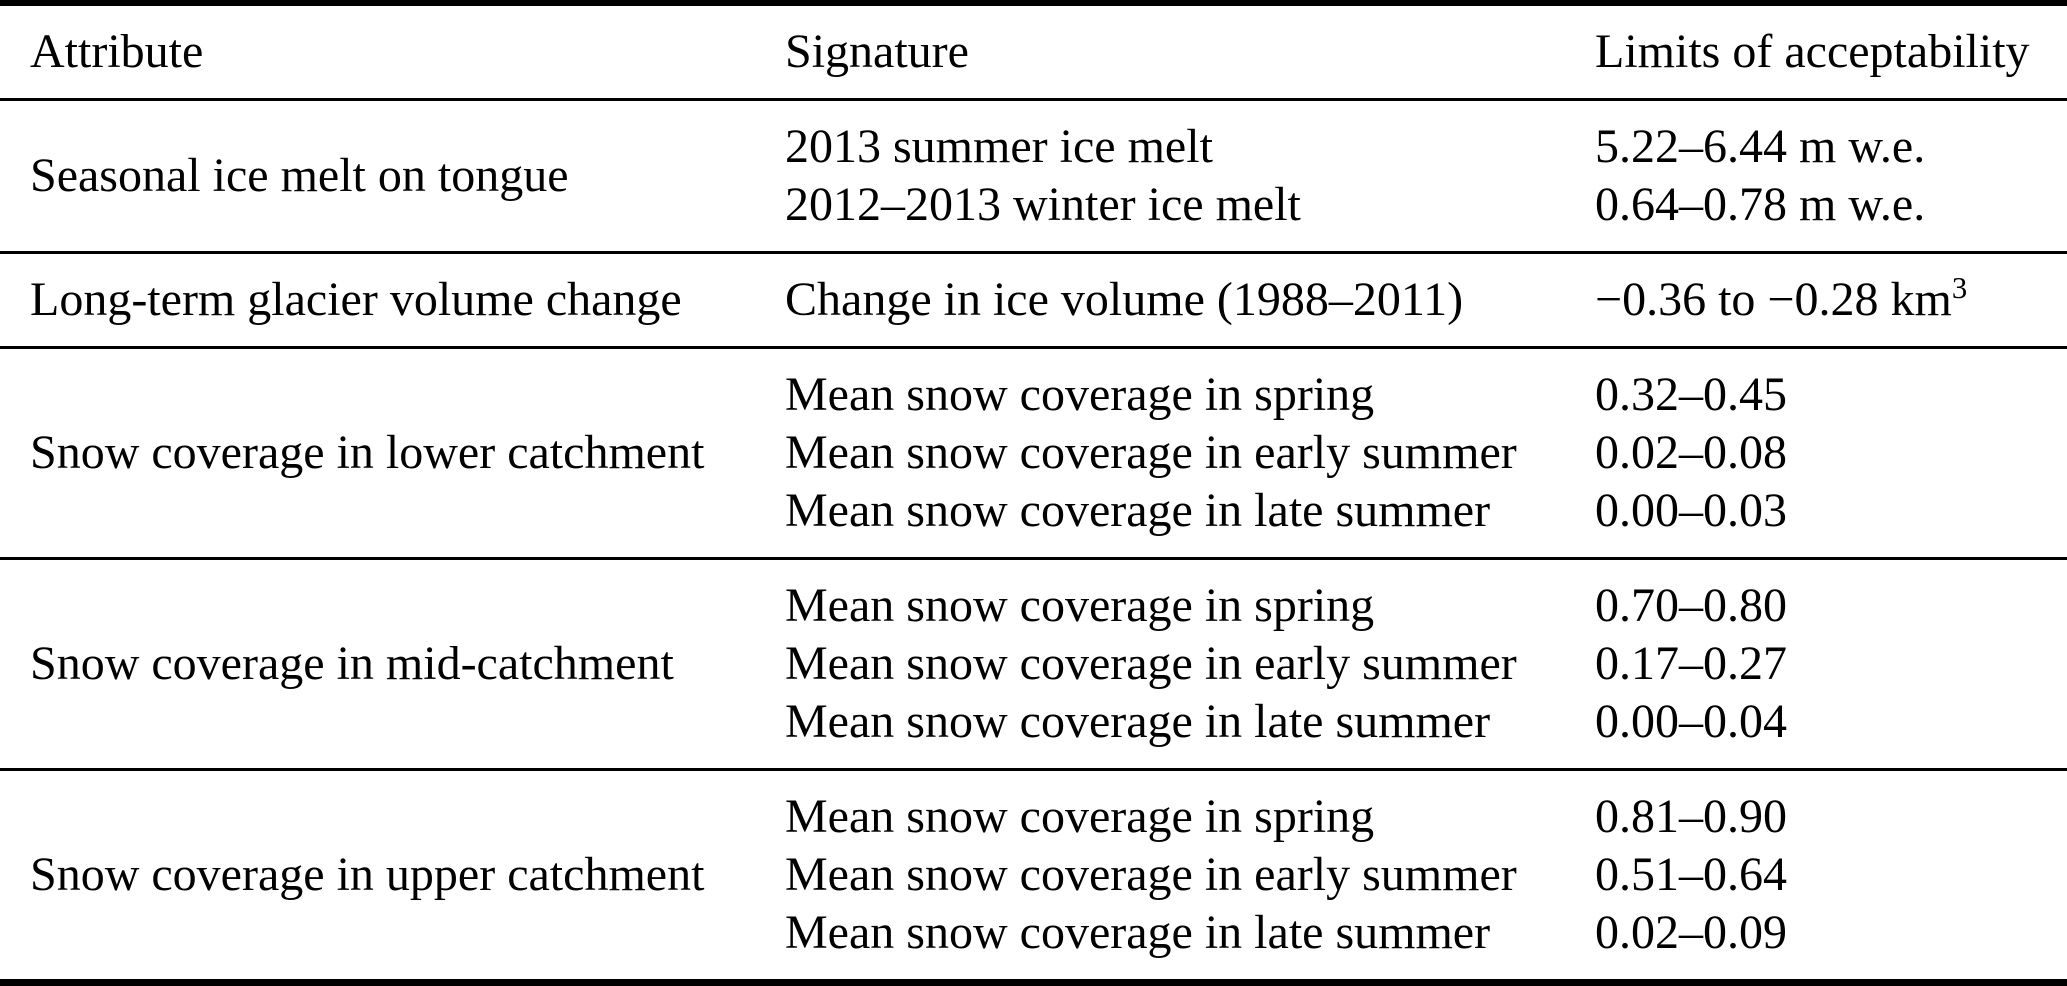 This screenshot has height=986, width=2067. I want to click on limits-cell: 0.32–0.45 0.02–0.08 0.00–0.03, so click(1831, 453).